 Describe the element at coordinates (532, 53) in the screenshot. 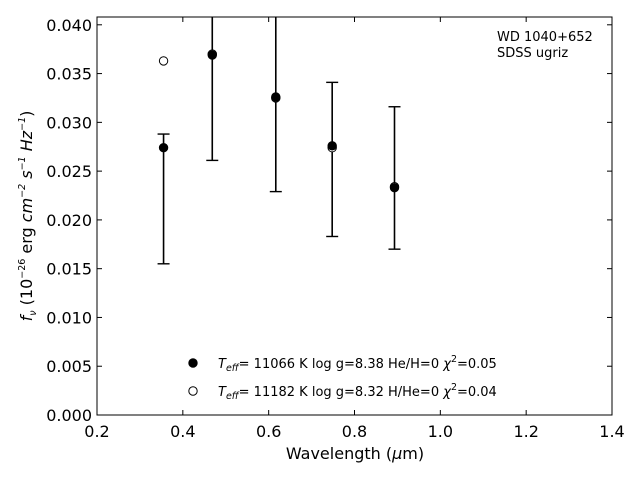

I see `annotation-filter-set: SDSS ugriz` at that location.